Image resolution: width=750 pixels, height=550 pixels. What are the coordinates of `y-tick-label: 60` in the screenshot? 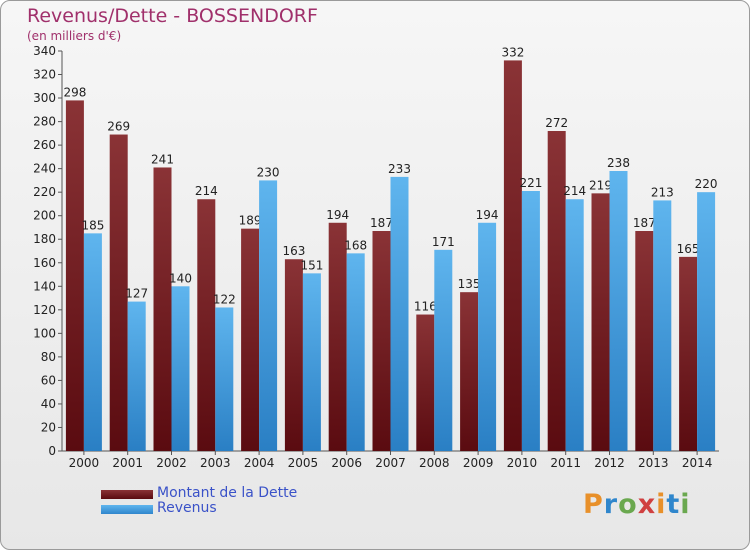 It's located at (48, 380).